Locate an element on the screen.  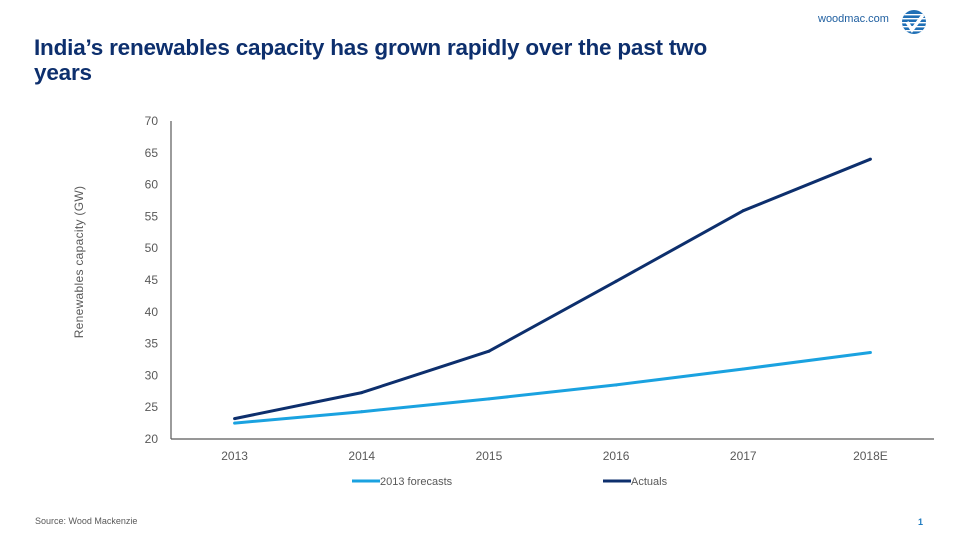
y-tick-label: 65 is located at coordinates (152, 153).